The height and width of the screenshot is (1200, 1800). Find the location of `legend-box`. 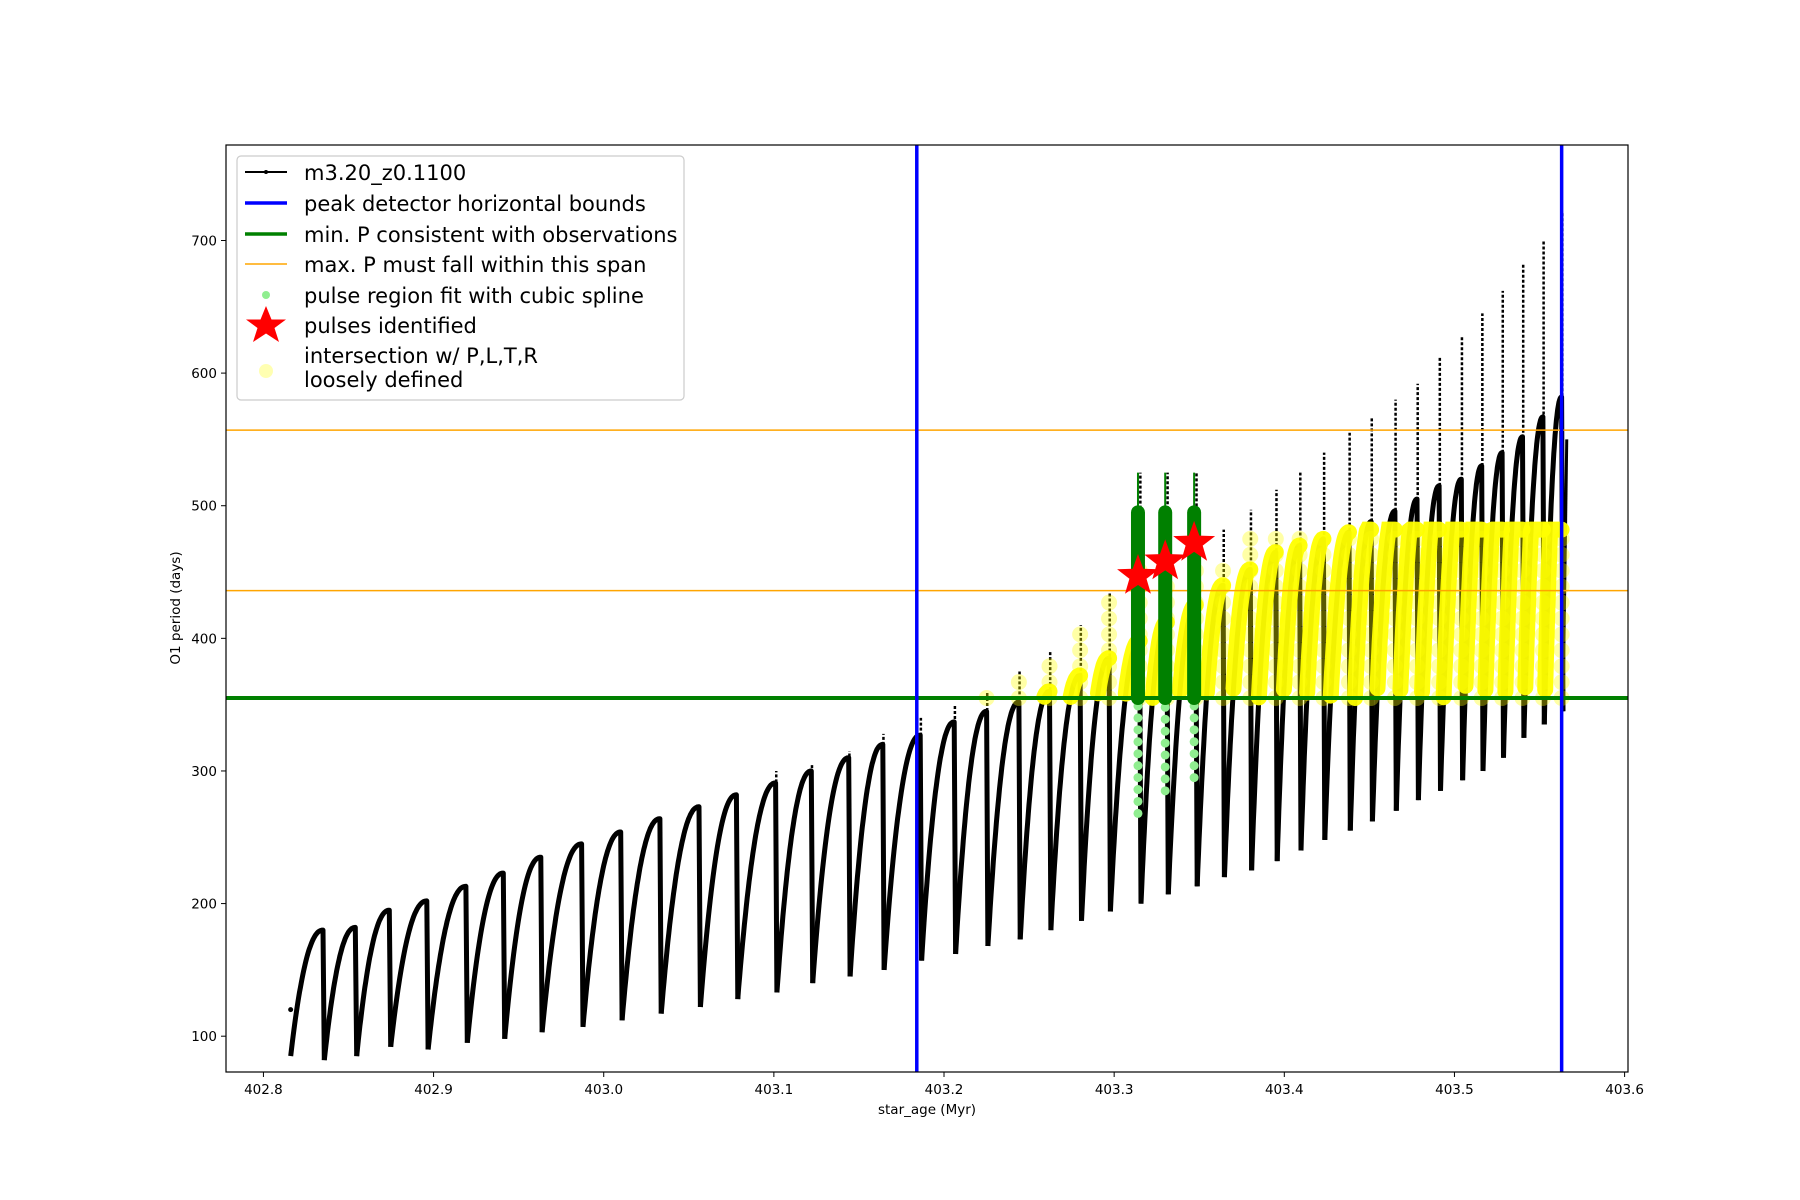

legend-box is located at coordinates (460, 278).